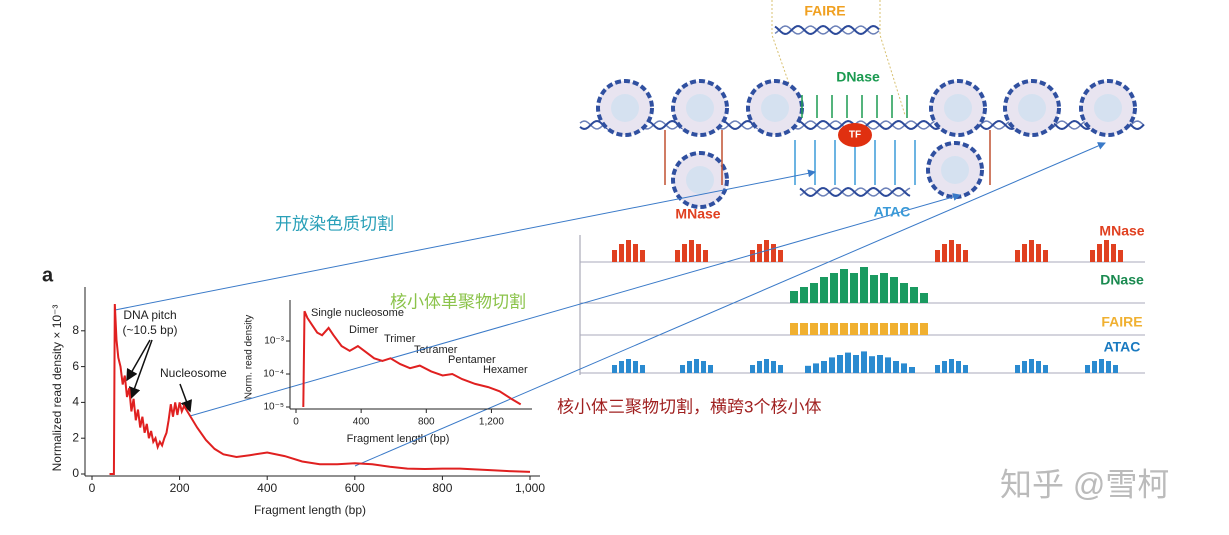 This screenshot has height=535, width=1229. I want to click on x-tick-label: 600, so click(355, 488).